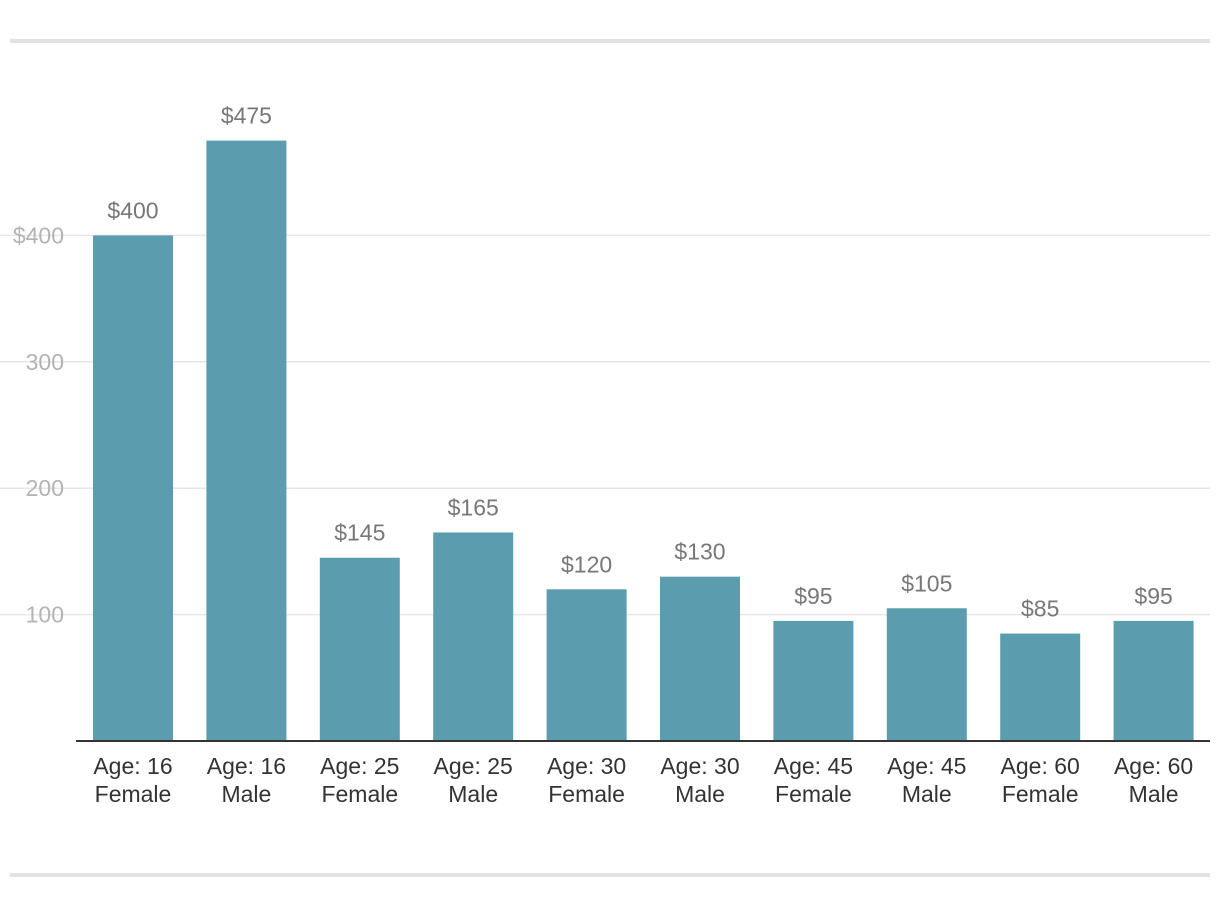  I want to click on y-axis-ticks: 100 200 300 $400, so click(38, 424).